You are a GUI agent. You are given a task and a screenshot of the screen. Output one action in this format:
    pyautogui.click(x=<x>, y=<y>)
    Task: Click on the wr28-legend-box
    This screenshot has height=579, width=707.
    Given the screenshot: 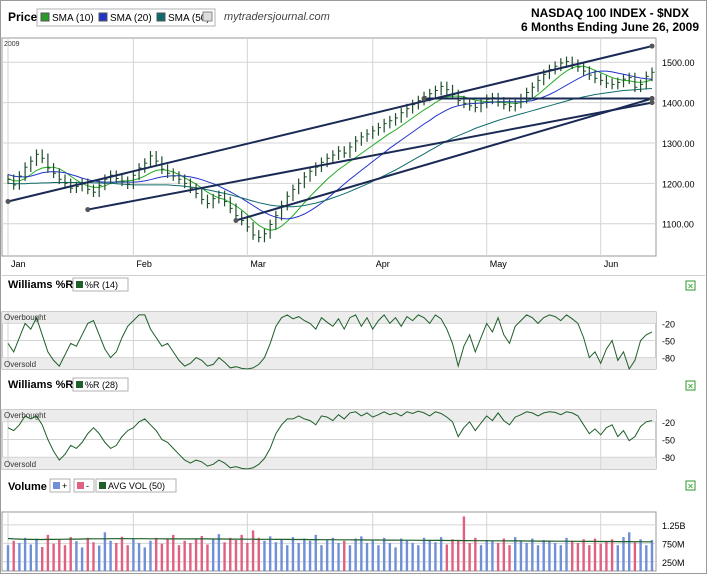 What is the action you would take?
    pyautogui.click(x=100, y=384)
    